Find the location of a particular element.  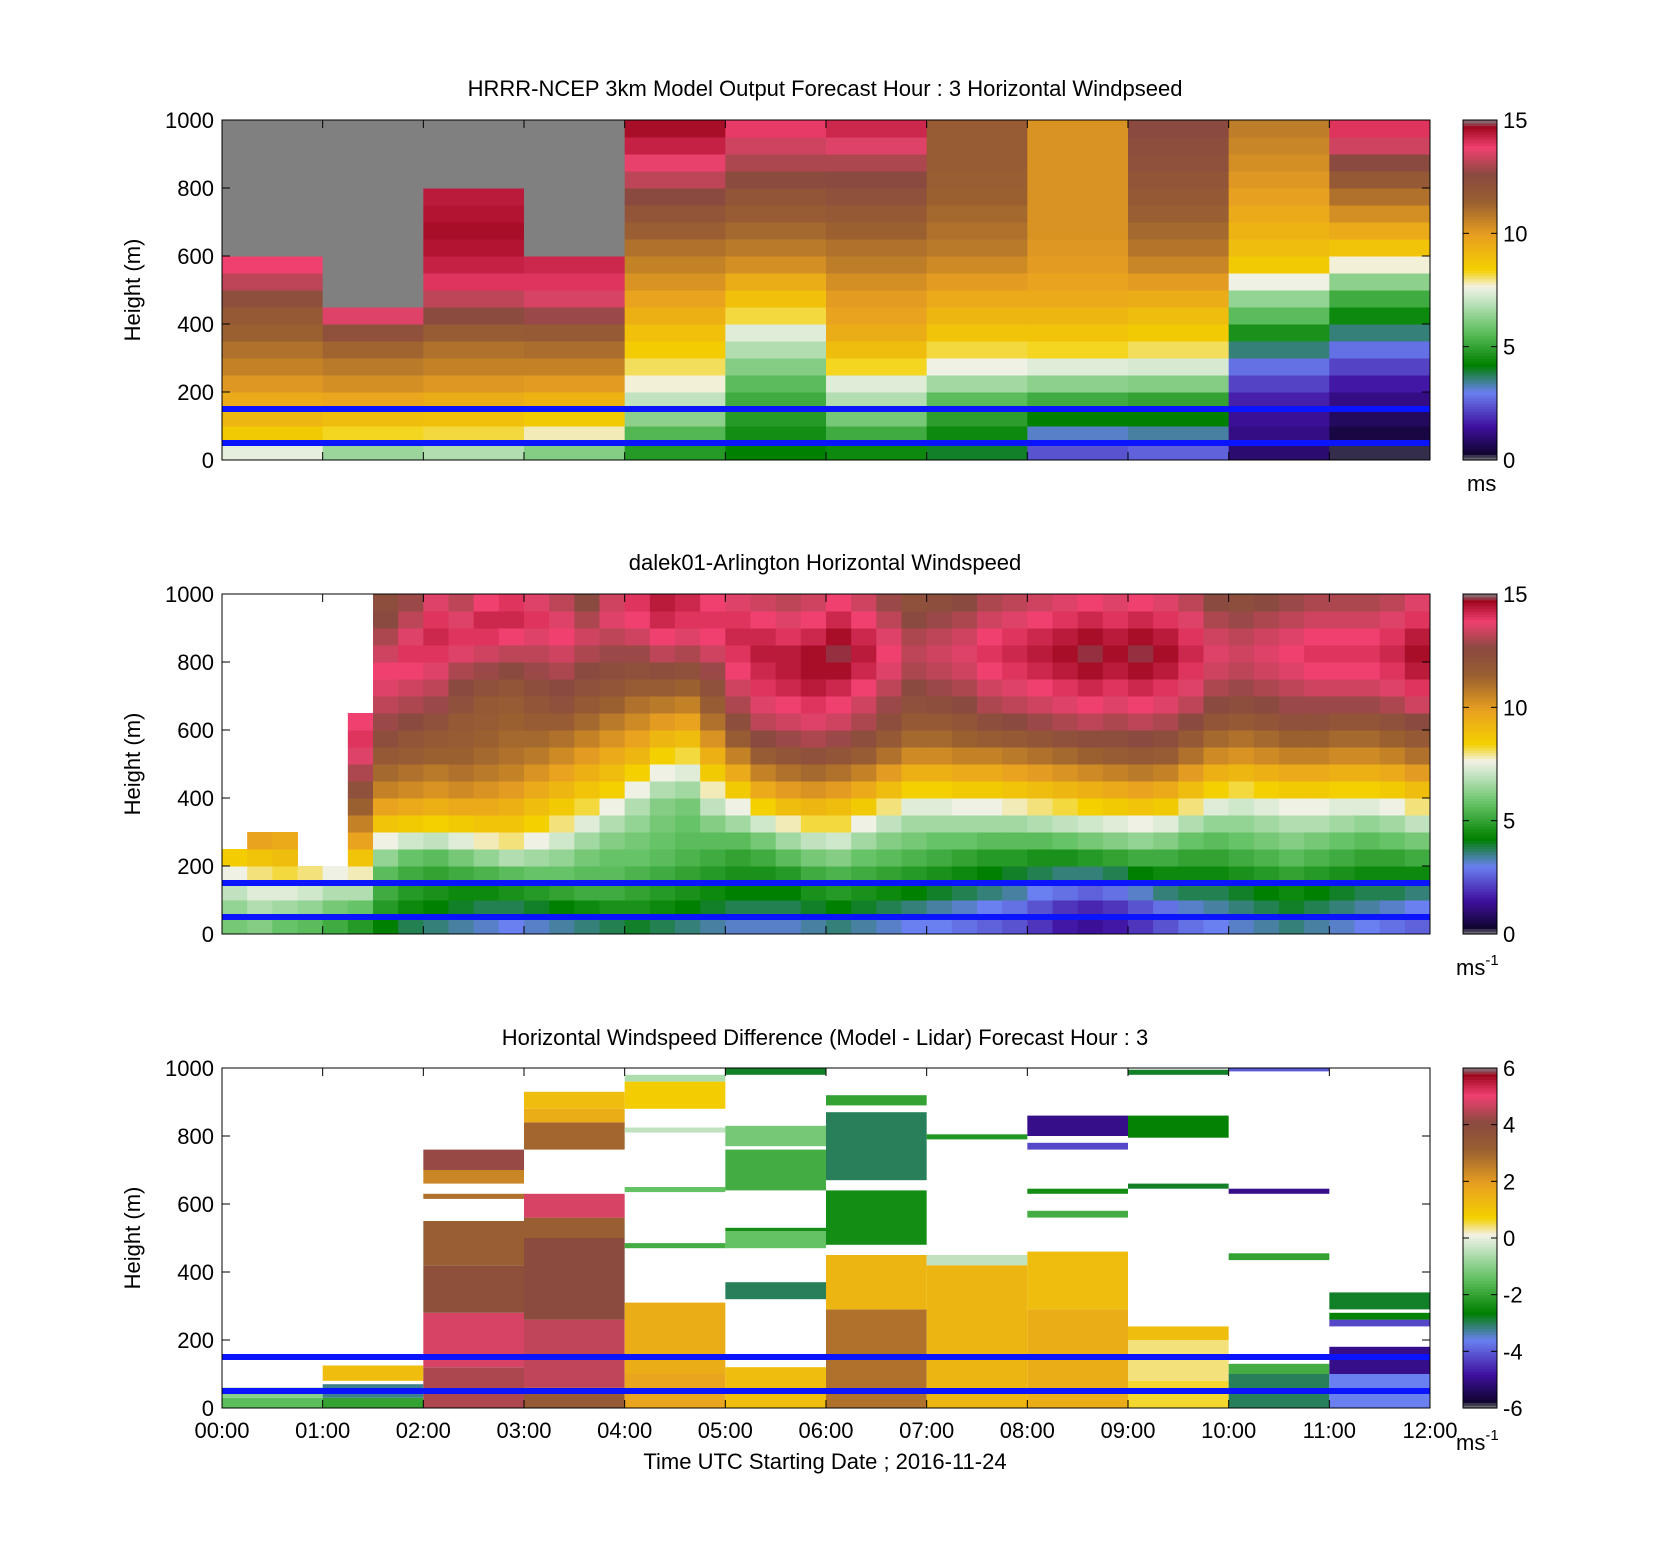

y-tick-label: 200 is located at coordinates (195, 392).